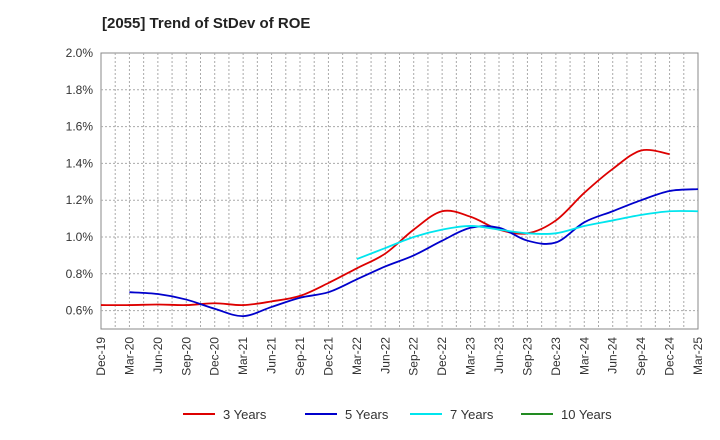  What do you see at coordinates (158, 355) in the screenshot?
I see `x-tick-label: Jun-20` at bounding box center [158, 355].